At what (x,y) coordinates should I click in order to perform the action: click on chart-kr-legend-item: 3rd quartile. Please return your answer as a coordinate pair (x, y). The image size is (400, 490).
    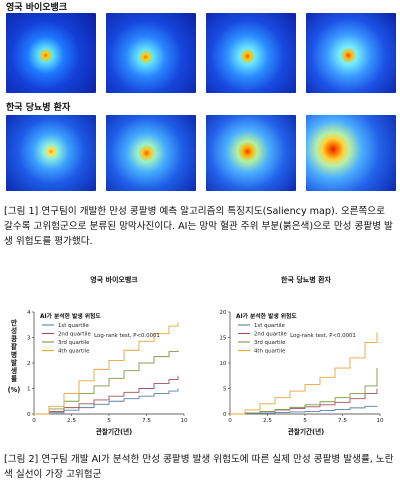
    Looking at the image, I should click on (270, 343).